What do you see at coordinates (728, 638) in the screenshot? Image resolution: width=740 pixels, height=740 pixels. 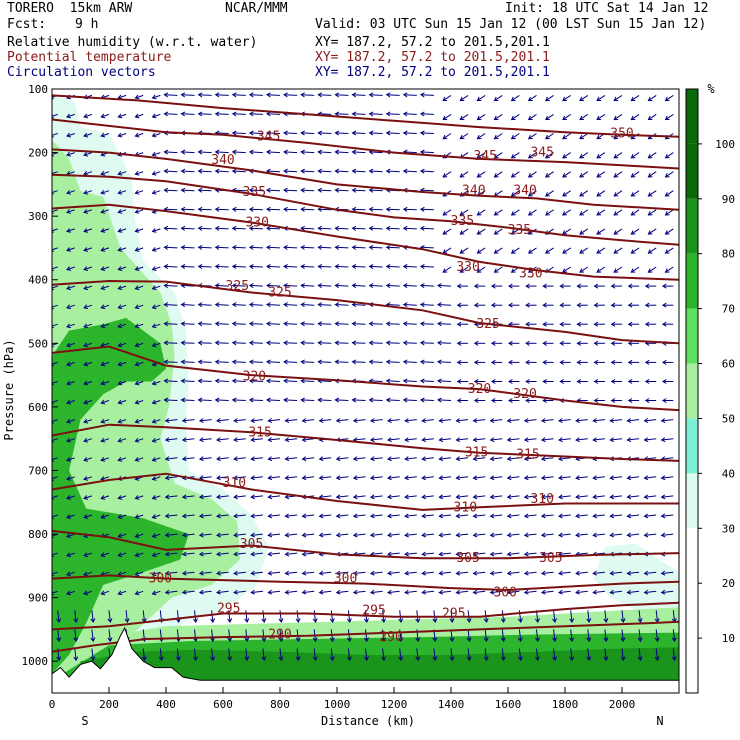 I see `colorbar-label-10: 10` at bounding box center [728, 638].